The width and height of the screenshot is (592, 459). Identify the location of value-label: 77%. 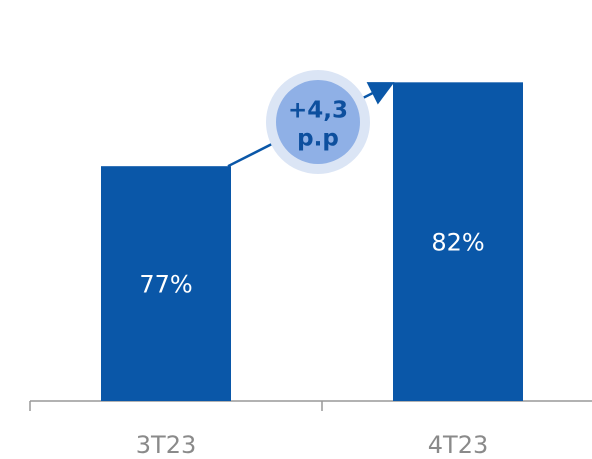
(165, 285).